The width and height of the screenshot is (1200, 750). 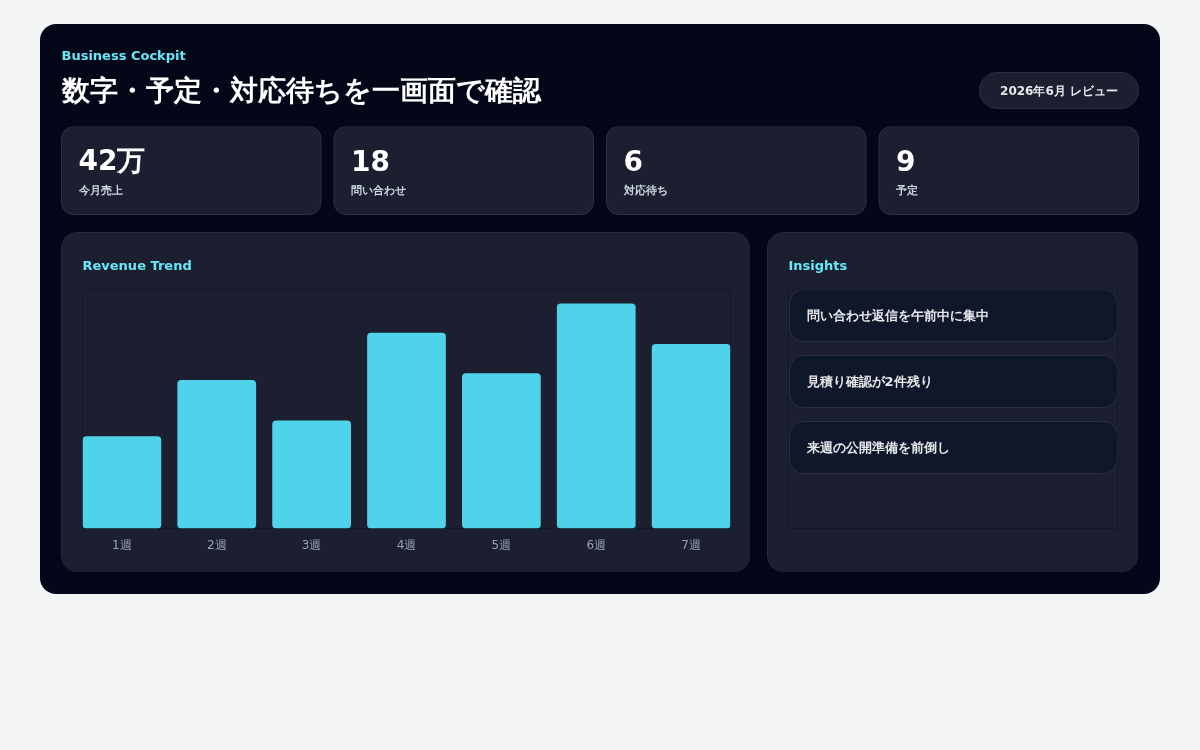 What do you see at coordinates (906, 190) in the screenshot?
I see `text: 予定` at bounding box center [906, 190].